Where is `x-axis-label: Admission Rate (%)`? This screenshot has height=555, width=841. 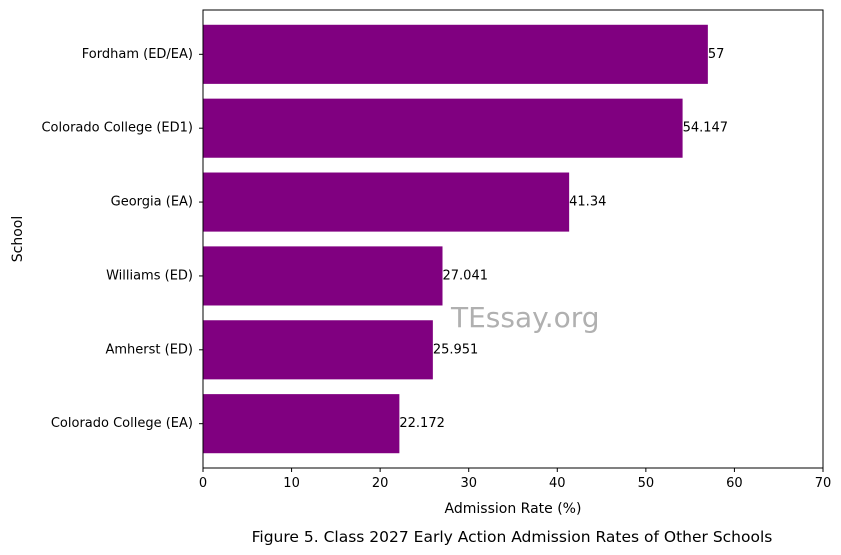
x-axis-label: Admission Rate (%) is located at coordinates (513, 509).